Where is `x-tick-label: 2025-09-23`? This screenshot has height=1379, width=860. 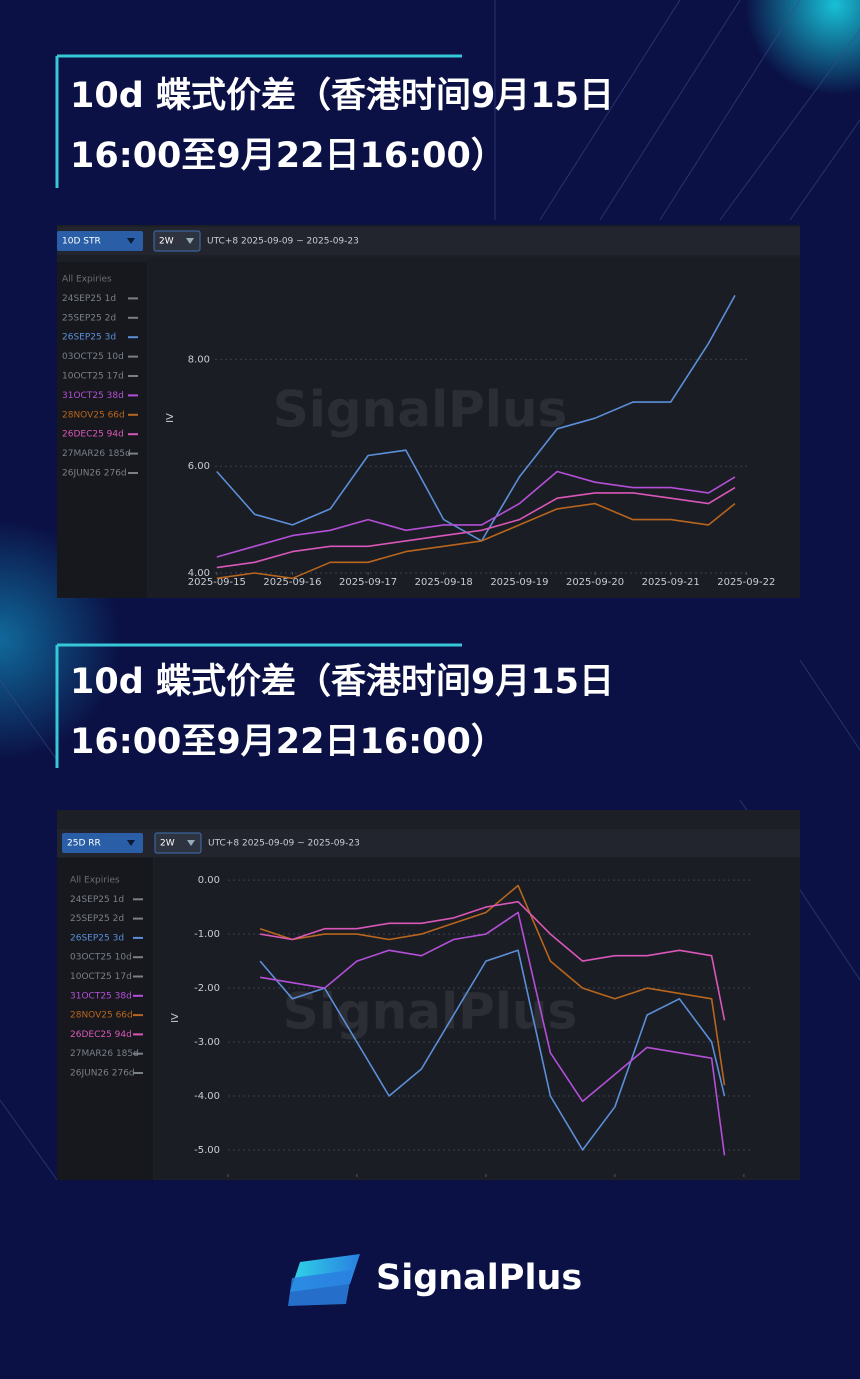
x-tick-label: 2025-09-23 is located at coordinates (744, 1184).